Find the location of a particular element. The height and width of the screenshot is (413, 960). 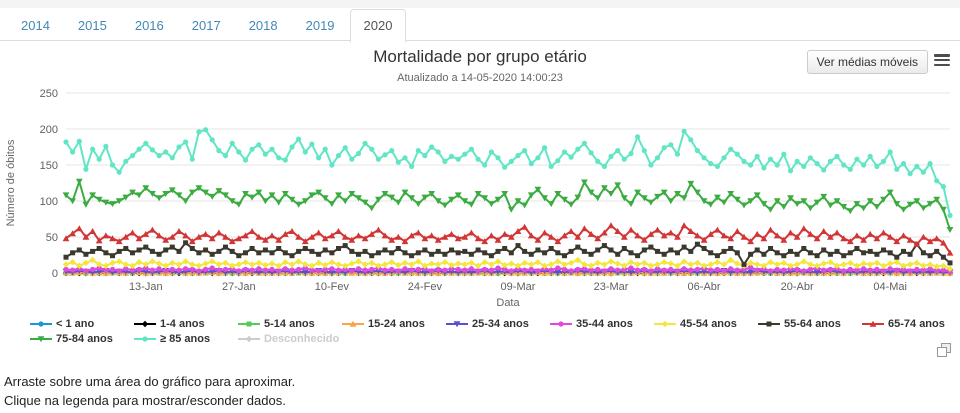

legend-label: 55-64 anos is located at coordinates (812, 324).